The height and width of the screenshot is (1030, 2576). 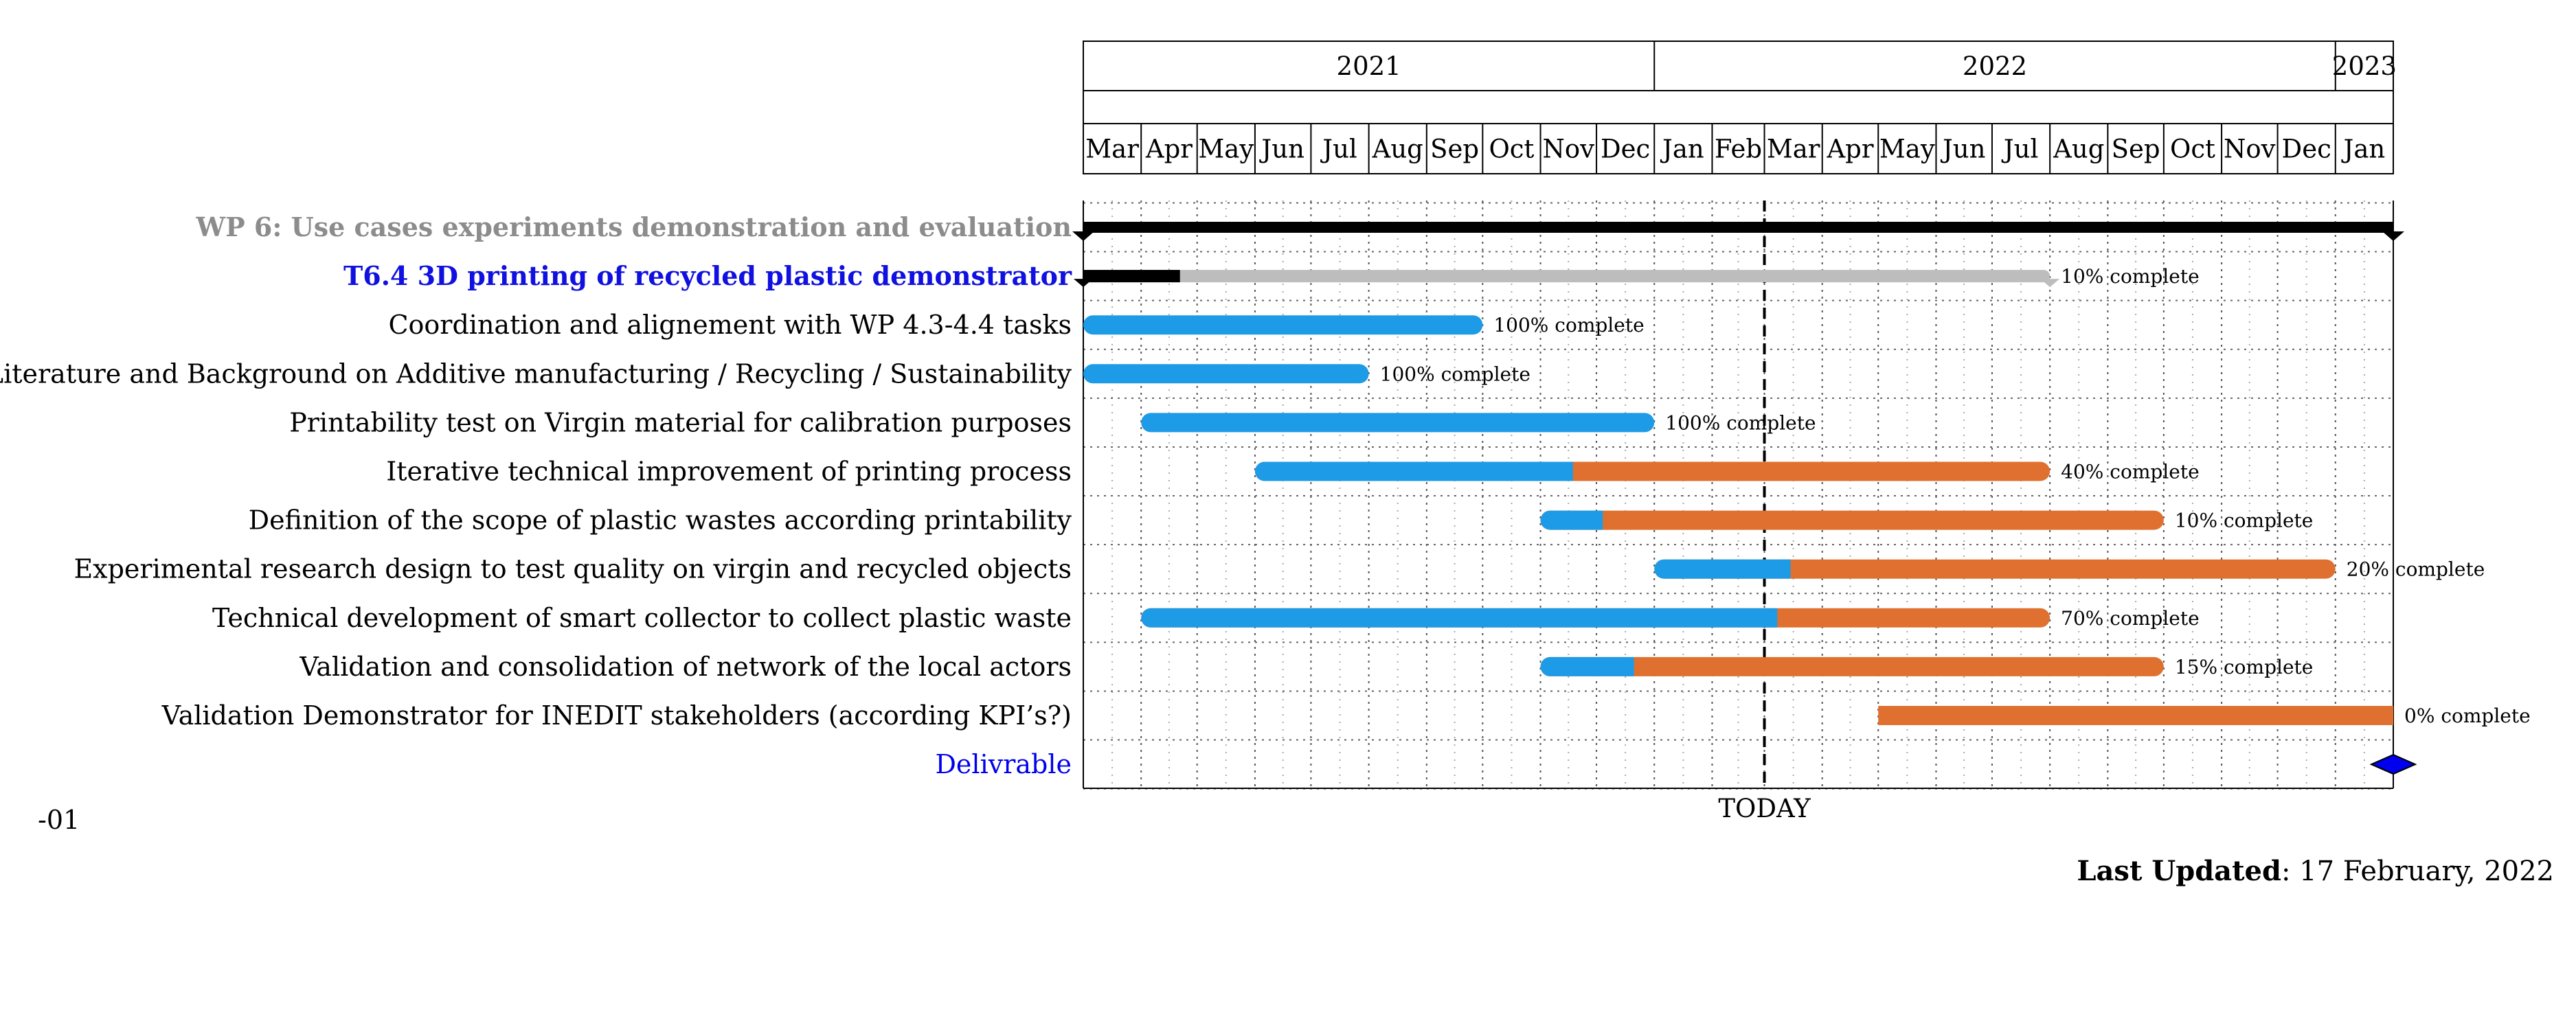 What do you see at coordinates (2393, 236) in the screenshot?
I see `wp-bar-end-cap` at bounding box center [2393, 236].